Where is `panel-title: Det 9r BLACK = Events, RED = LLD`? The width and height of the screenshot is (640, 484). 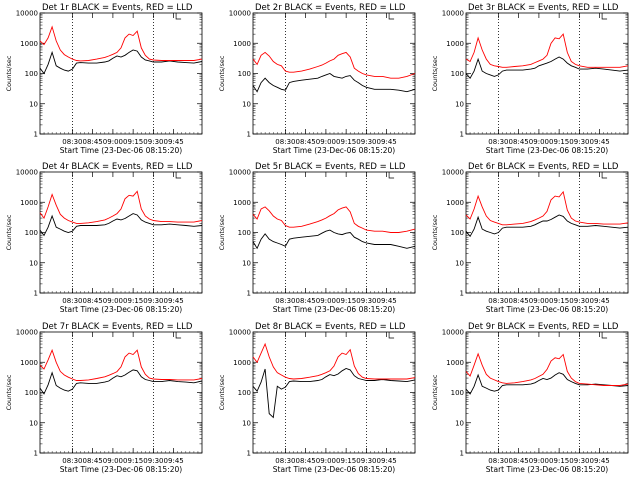 panel-title: Det 9r BLACK = Events, RED = LLD is located at coordinates (543, 327).